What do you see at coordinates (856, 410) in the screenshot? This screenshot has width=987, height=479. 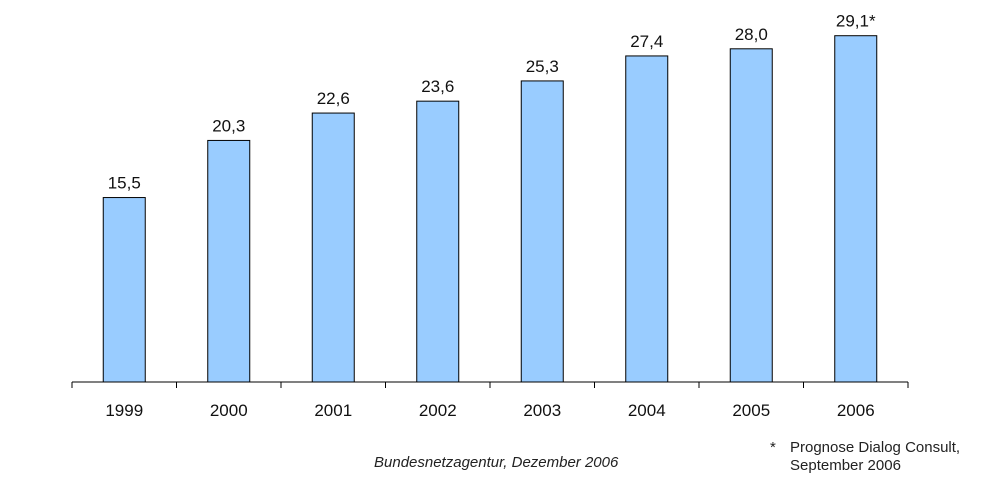 I see `tick-label-2006: 2006` at bounding box center [856, 410].